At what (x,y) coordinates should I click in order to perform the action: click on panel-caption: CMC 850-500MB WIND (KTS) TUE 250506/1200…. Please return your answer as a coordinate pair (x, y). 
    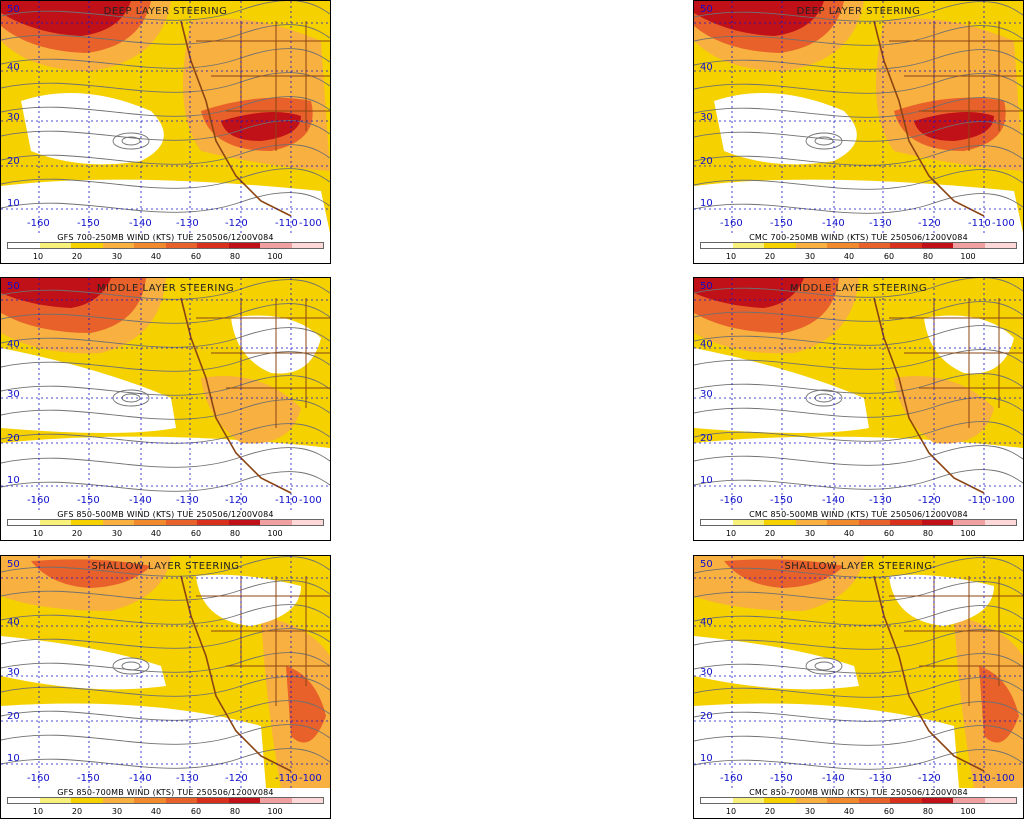
    Looking at the image, I should click on (858, 514).